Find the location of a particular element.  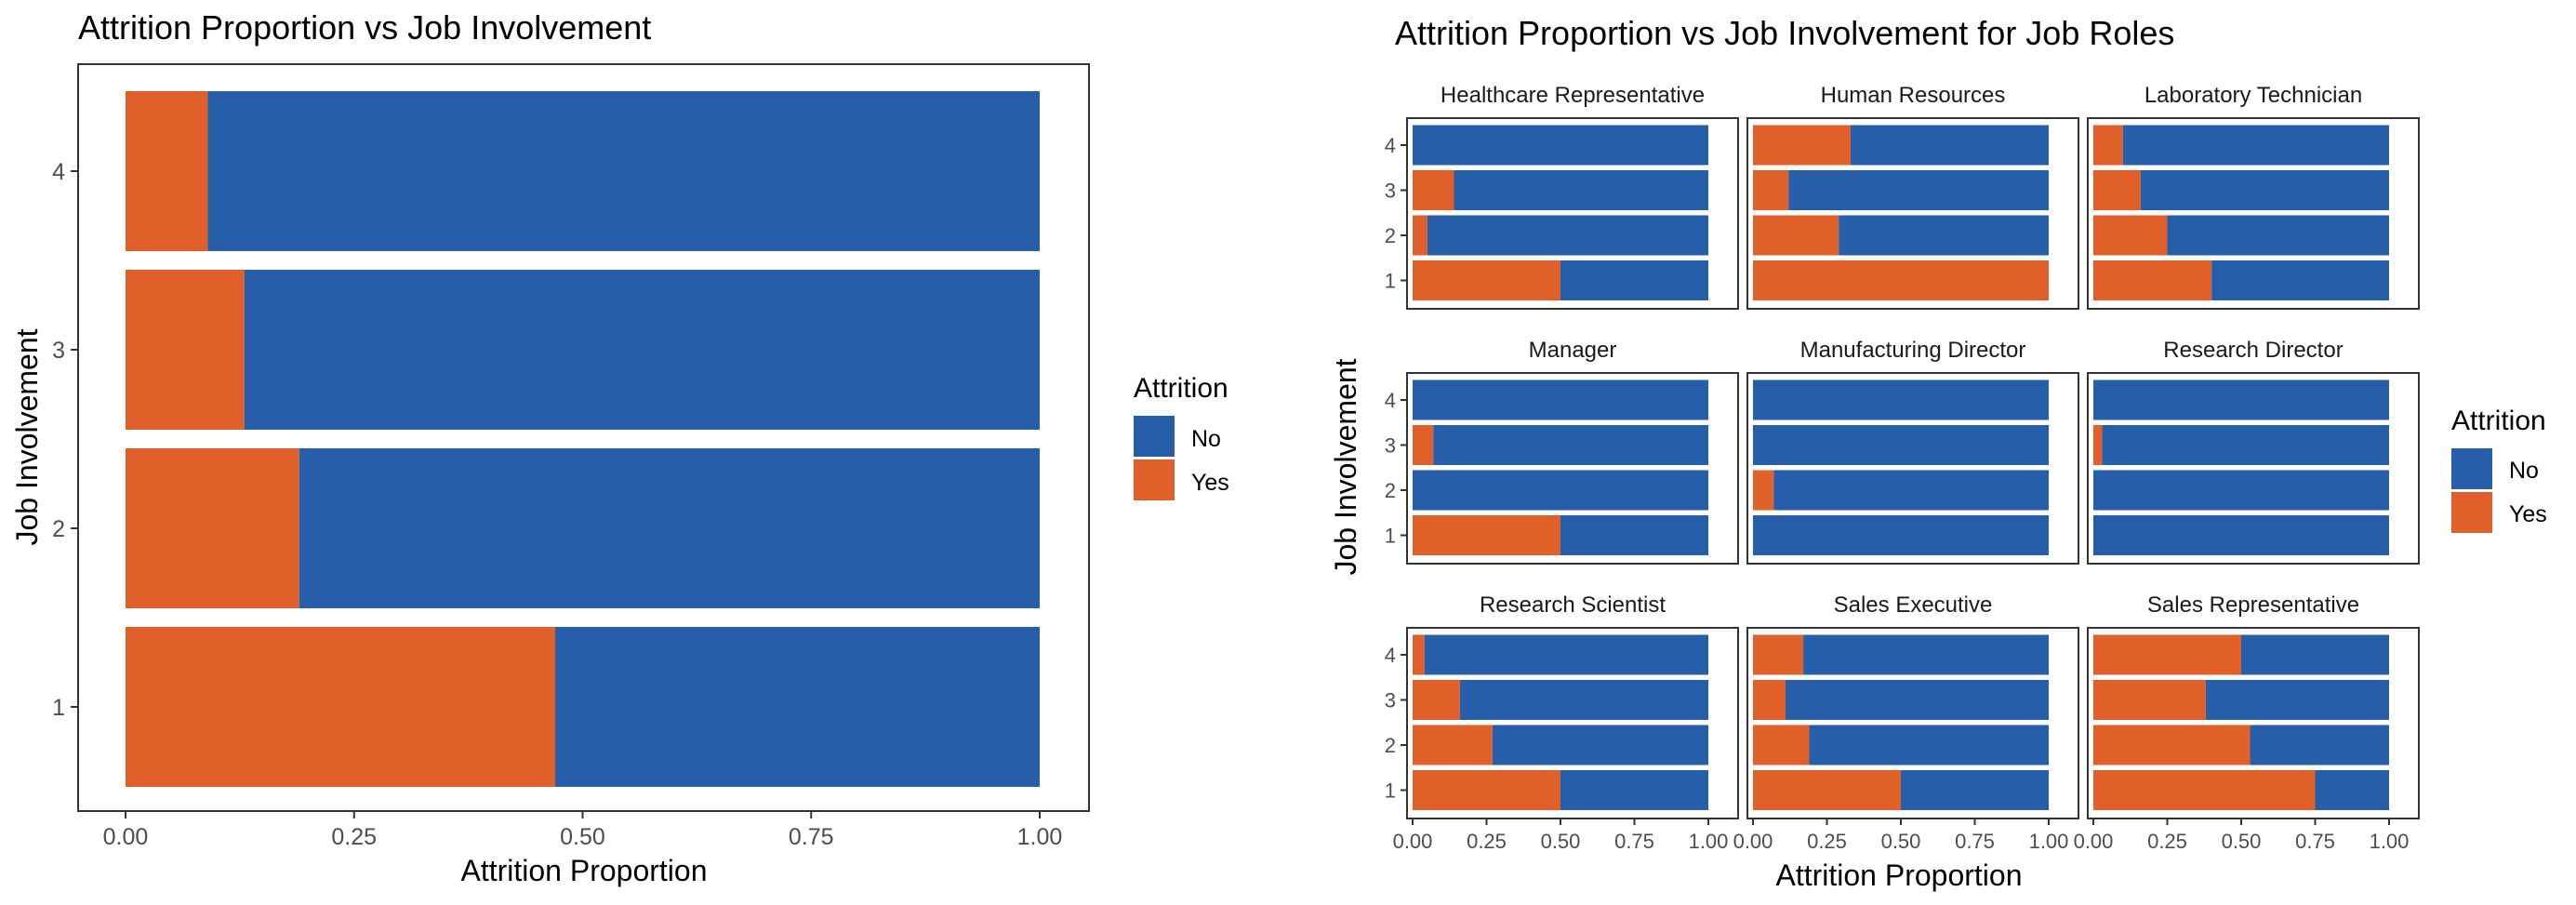

left-legend-label-no: No is located at coordinates (1206, 439).